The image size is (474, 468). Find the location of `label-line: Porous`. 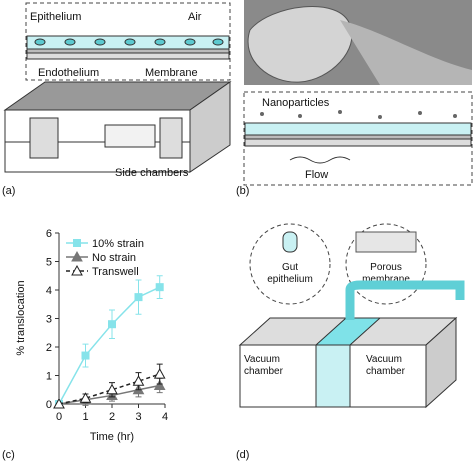

label-line: Porous is located at coordinates (386, 267).